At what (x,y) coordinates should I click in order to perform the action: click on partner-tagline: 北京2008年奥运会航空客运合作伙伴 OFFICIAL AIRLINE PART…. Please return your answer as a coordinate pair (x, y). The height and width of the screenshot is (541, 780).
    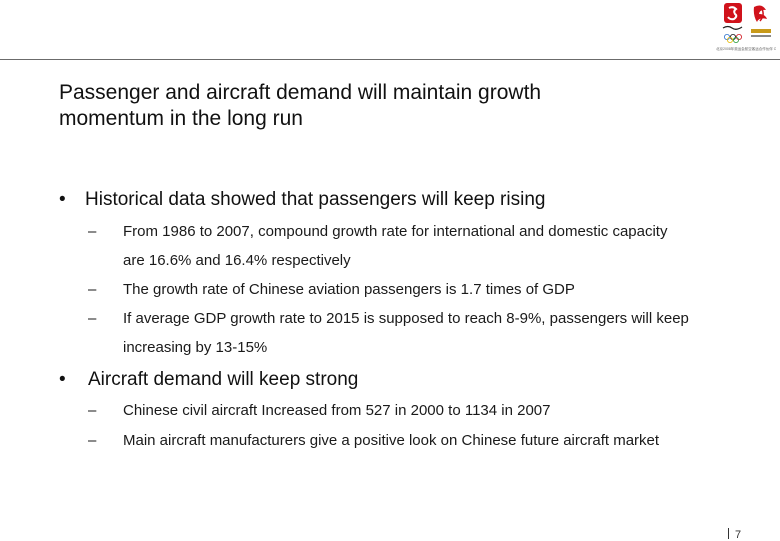
    Looking at the image, I should click on (746, 49).